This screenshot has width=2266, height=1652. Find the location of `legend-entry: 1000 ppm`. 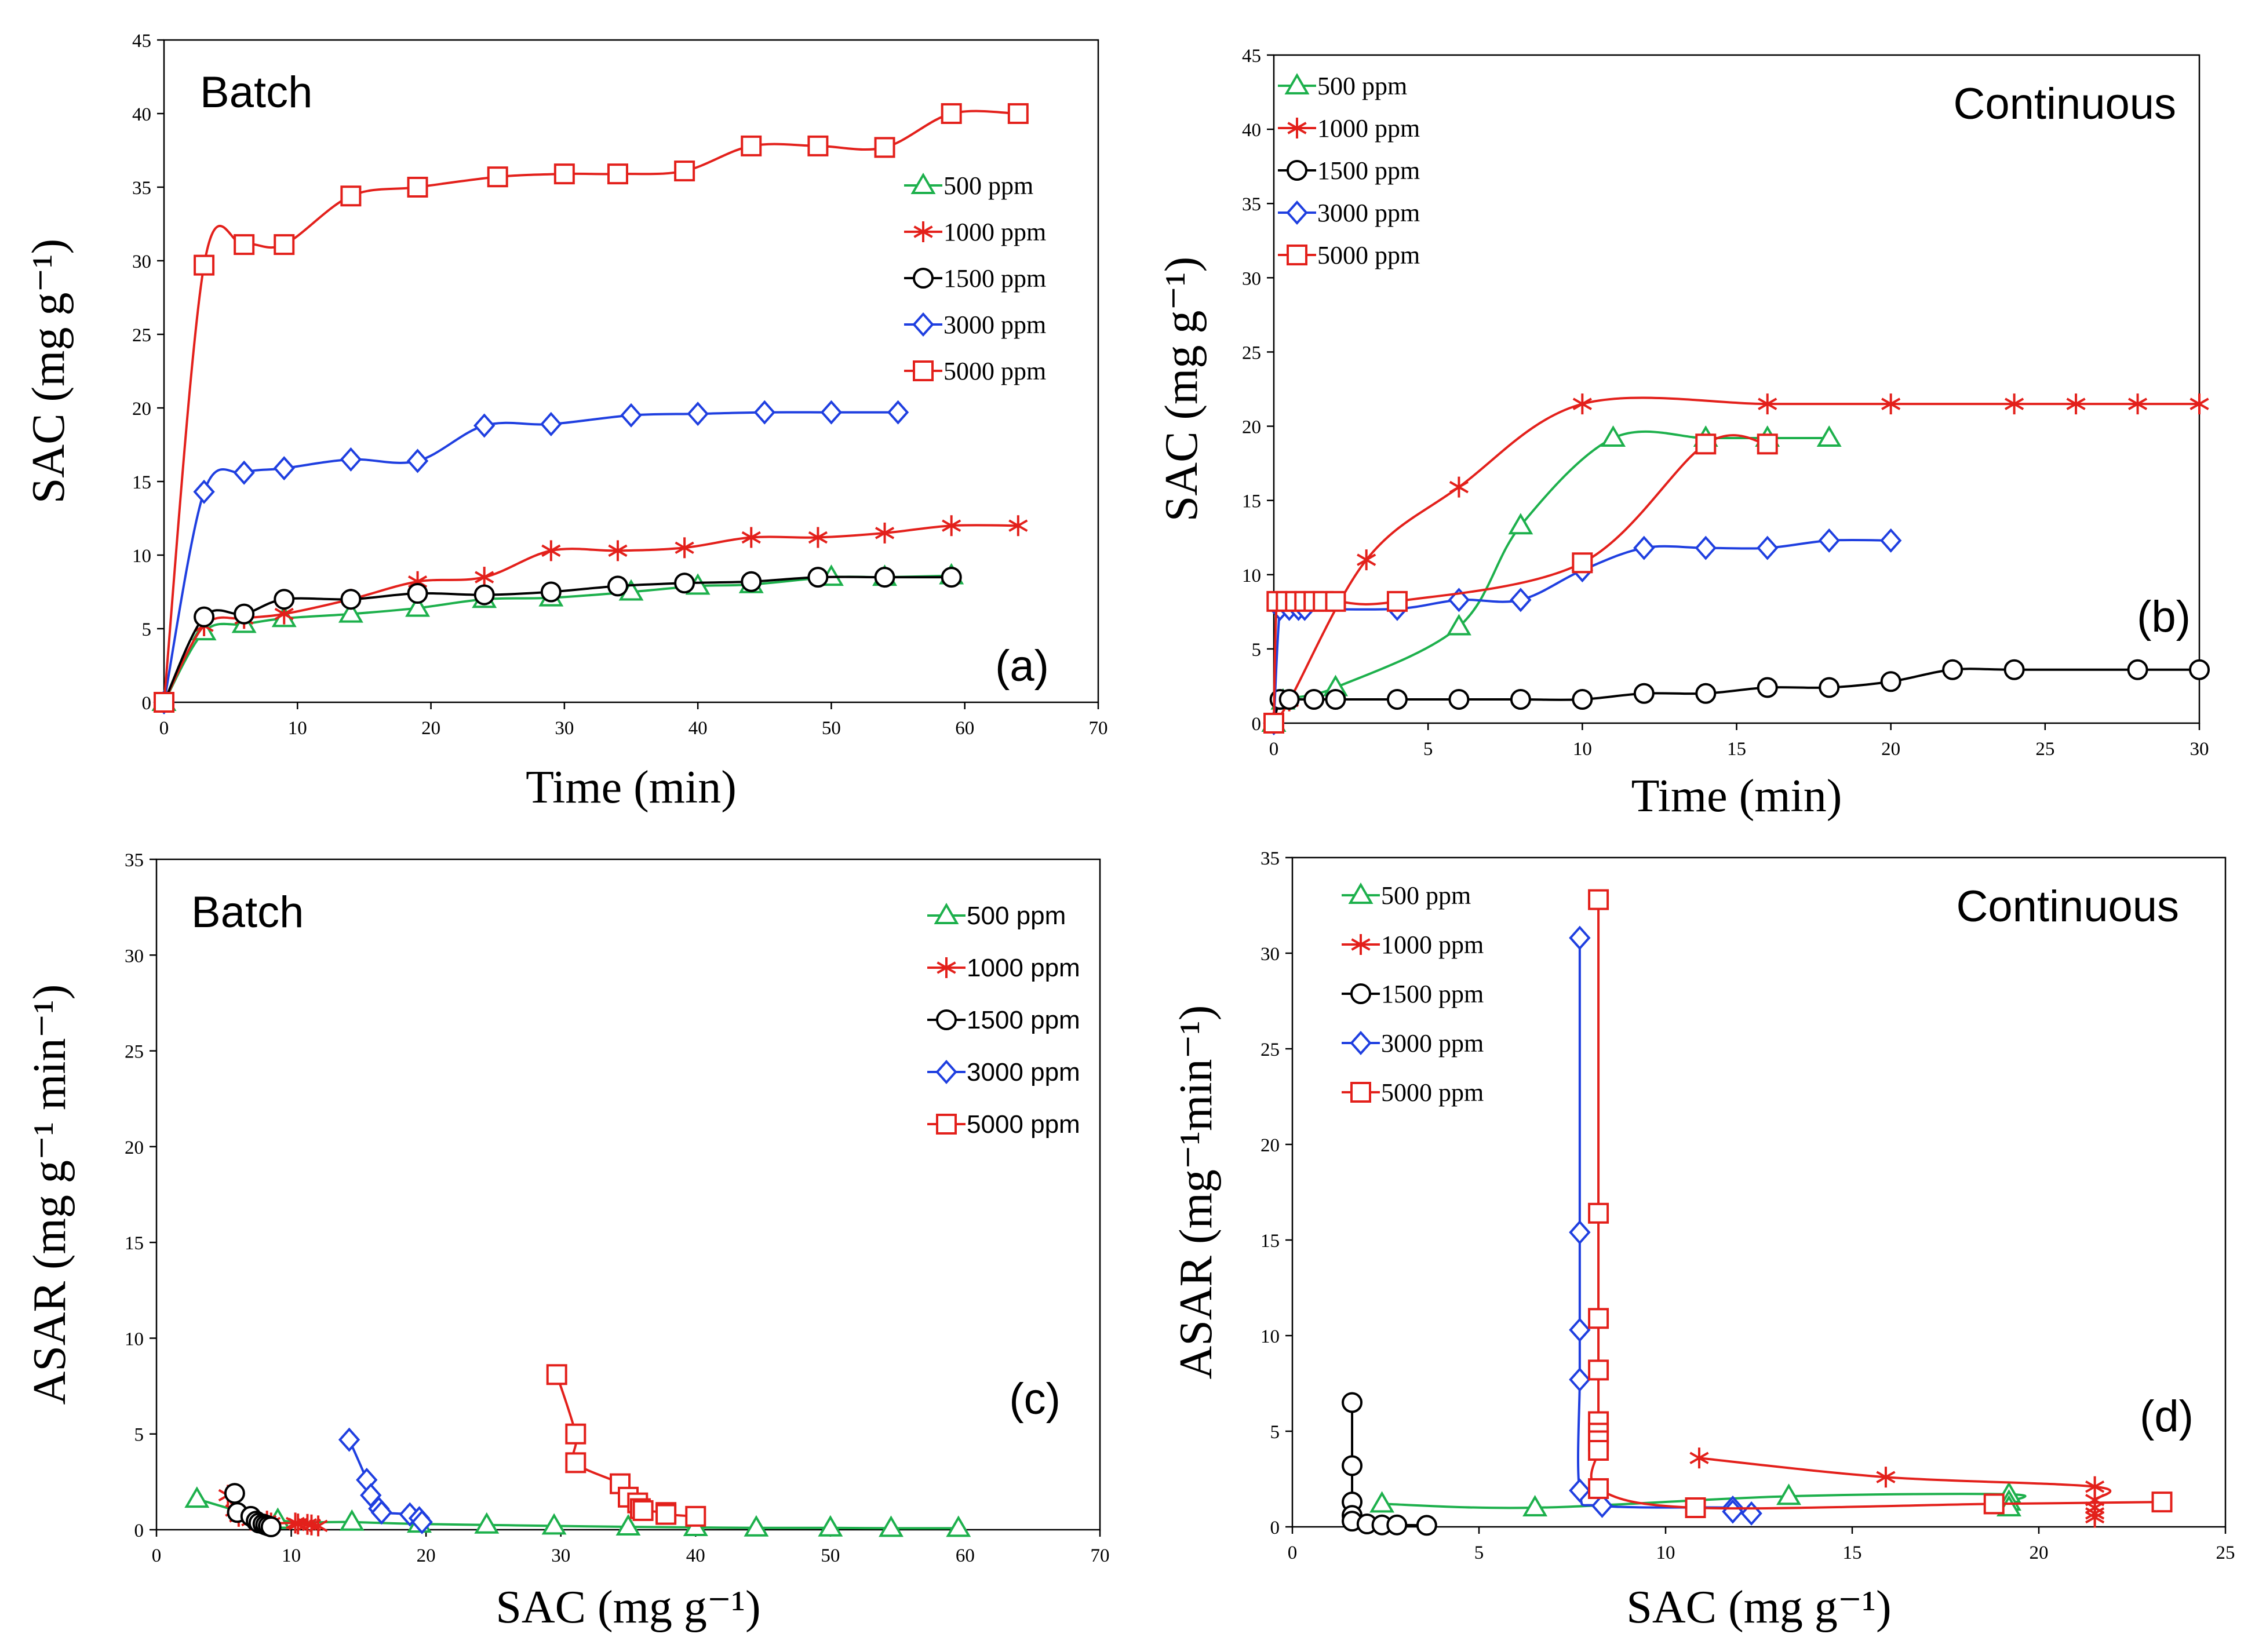

legend-entry: 1000 ppm is located at coordinates (975, 232).